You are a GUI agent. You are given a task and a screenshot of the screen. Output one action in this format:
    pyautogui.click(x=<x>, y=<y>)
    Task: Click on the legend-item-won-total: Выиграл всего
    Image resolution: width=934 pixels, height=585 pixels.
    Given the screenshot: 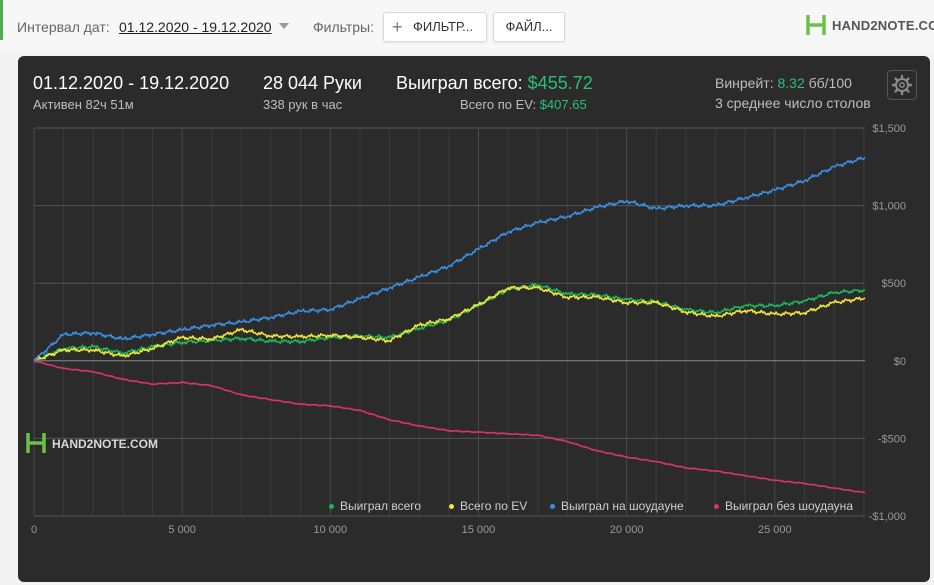 What is the action you would take?
    pyautogui.click(x=375, y=506)
    